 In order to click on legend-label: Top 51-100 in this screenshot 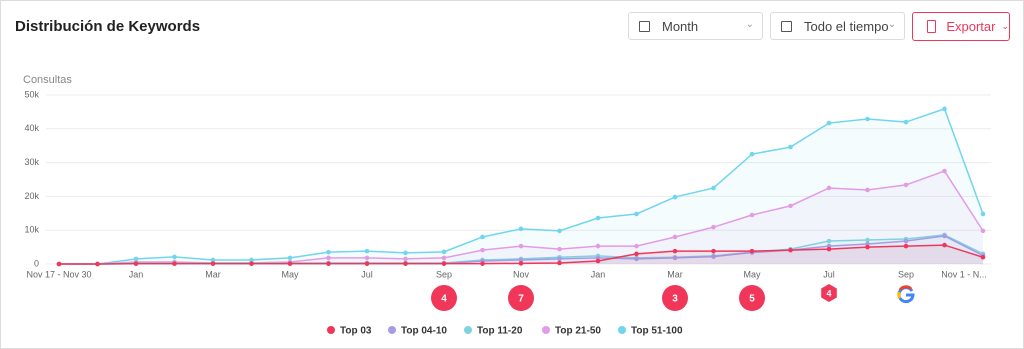, I will do `click(657, 331)`.